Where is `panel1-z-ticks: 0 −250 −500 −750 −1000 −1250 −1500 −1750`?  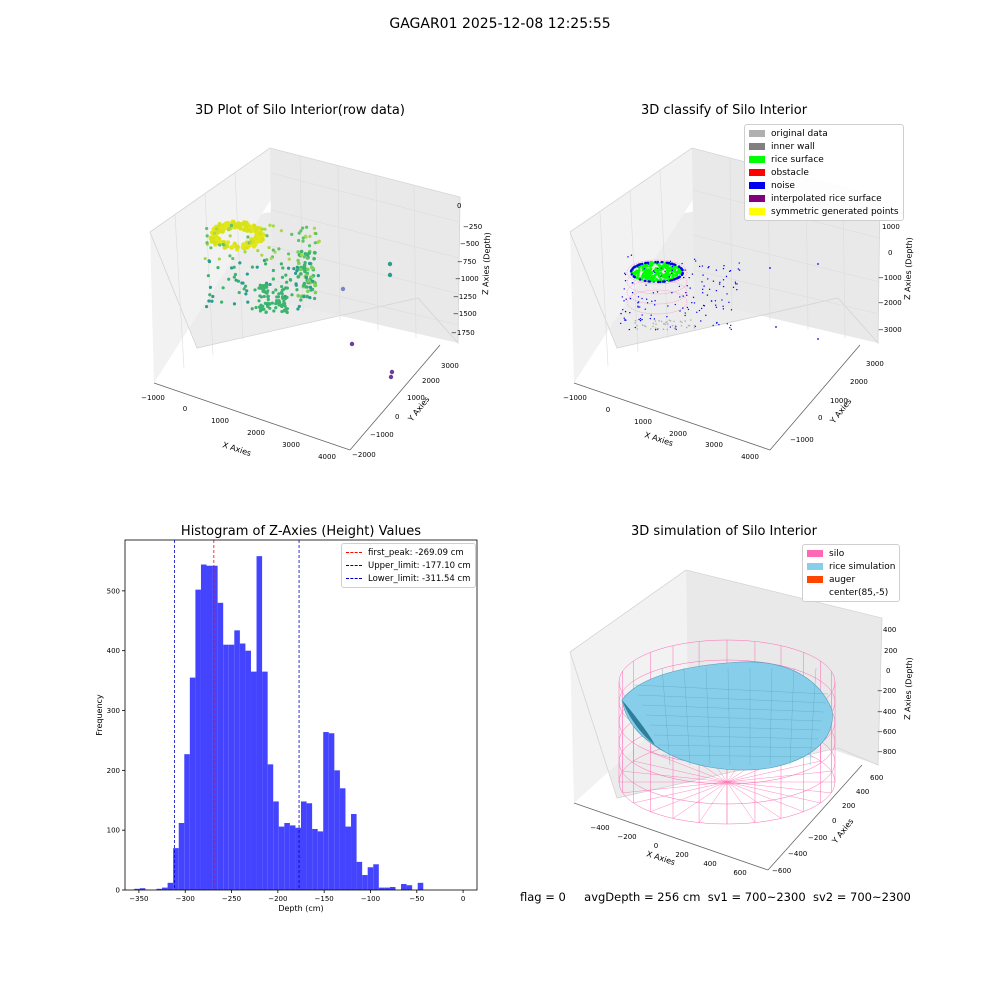 panel1-z-ticks: 0 −250 −500 −750 −1000 −1250 −1500 −1750 is located at coordinates (466, 269).